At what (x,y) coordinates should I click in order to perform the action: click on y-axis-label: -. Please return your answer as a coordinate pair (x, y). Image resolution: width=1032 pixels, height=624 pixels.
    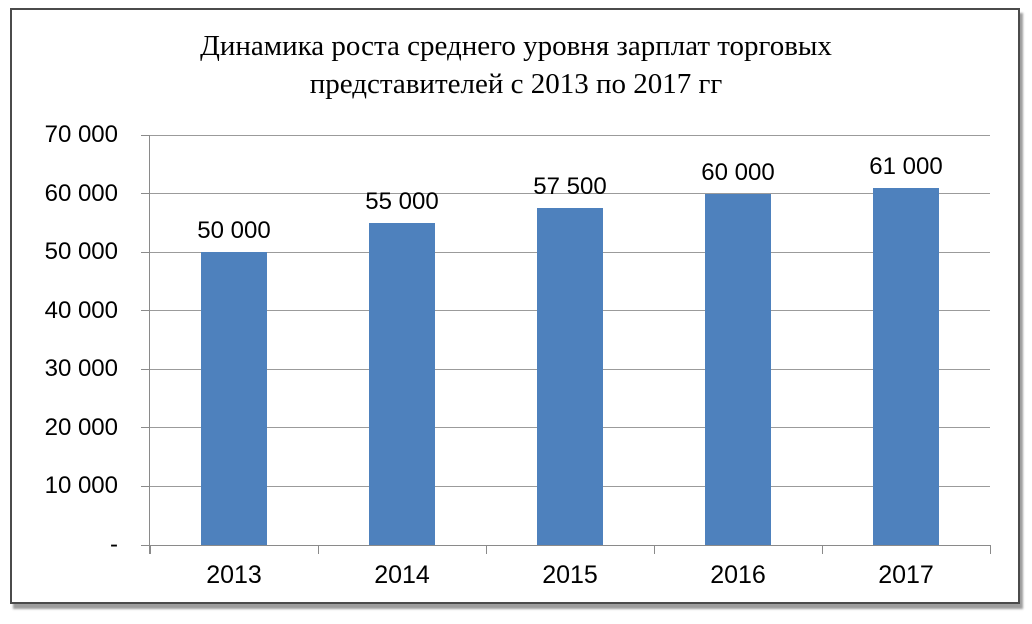
    Looking at the image, I should click on (114, 544).